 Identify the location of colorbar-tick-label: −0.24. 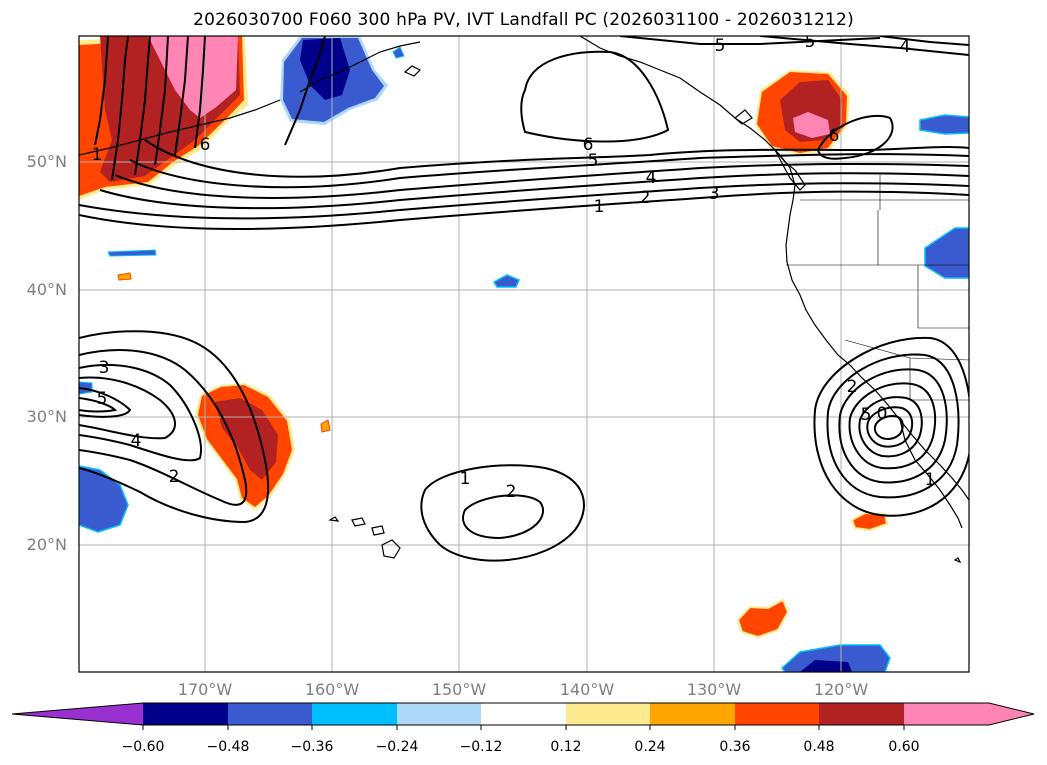
(397, 747).